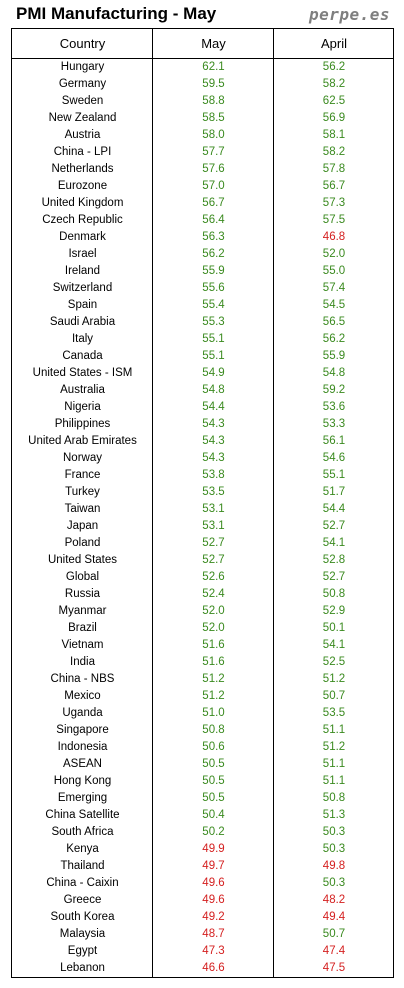 The image size is (404, 988). Describe the element at coordinates (333, 43) in the screenshot. I see `column-header-april: April` at that location.